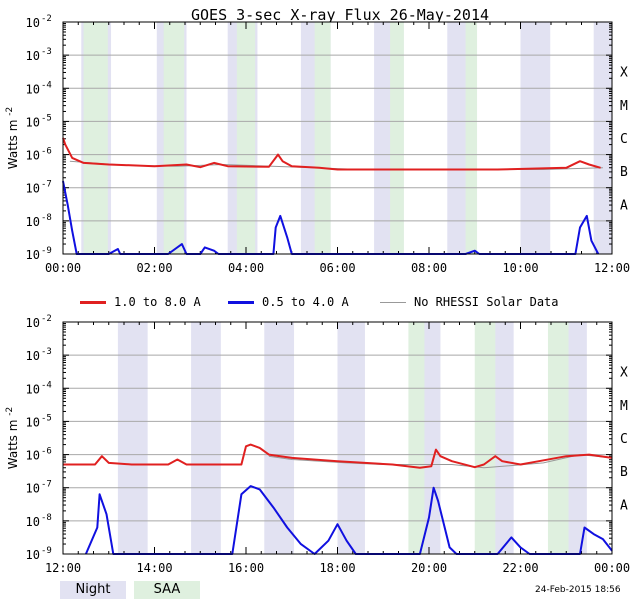 The image size is (640, 600). Describe the element at coordinates (578, 590) in the screenshot. I see `generation-timestamp: 24-Feb-2015 18:56` at that location.